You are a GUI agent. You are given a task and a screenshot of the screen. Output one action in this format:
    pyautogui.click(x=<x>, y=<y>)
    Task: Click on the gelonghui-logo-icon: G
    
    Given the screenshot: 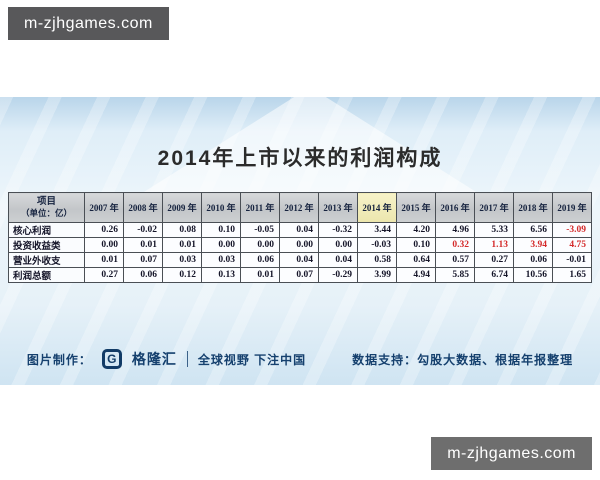 What is the action you would take?
    pyautogui.click(x=111, y=359)
    